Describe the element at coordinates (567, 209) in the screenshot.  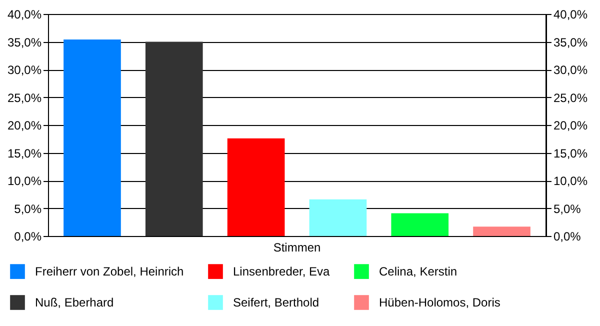
I see `text: 5,0%` at that location.